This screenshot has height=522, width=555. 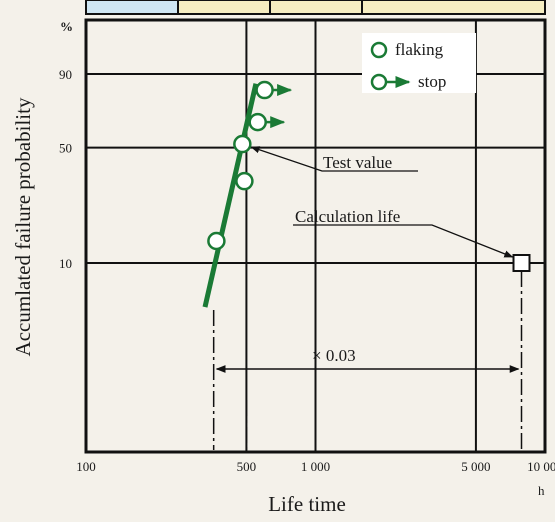 What do you see at coordinates (521, 263) in the screenshot?
I see `calculation-life-marker` at bounding box center [521, 263].